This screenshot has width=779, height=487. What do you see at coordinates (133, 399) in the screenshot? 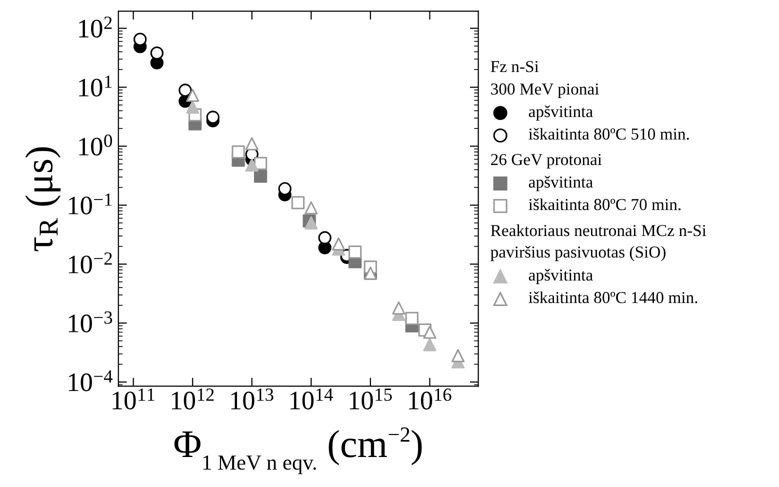
I see `x-tick-label: 10$^{11}$` at bounding box center [133, 399].